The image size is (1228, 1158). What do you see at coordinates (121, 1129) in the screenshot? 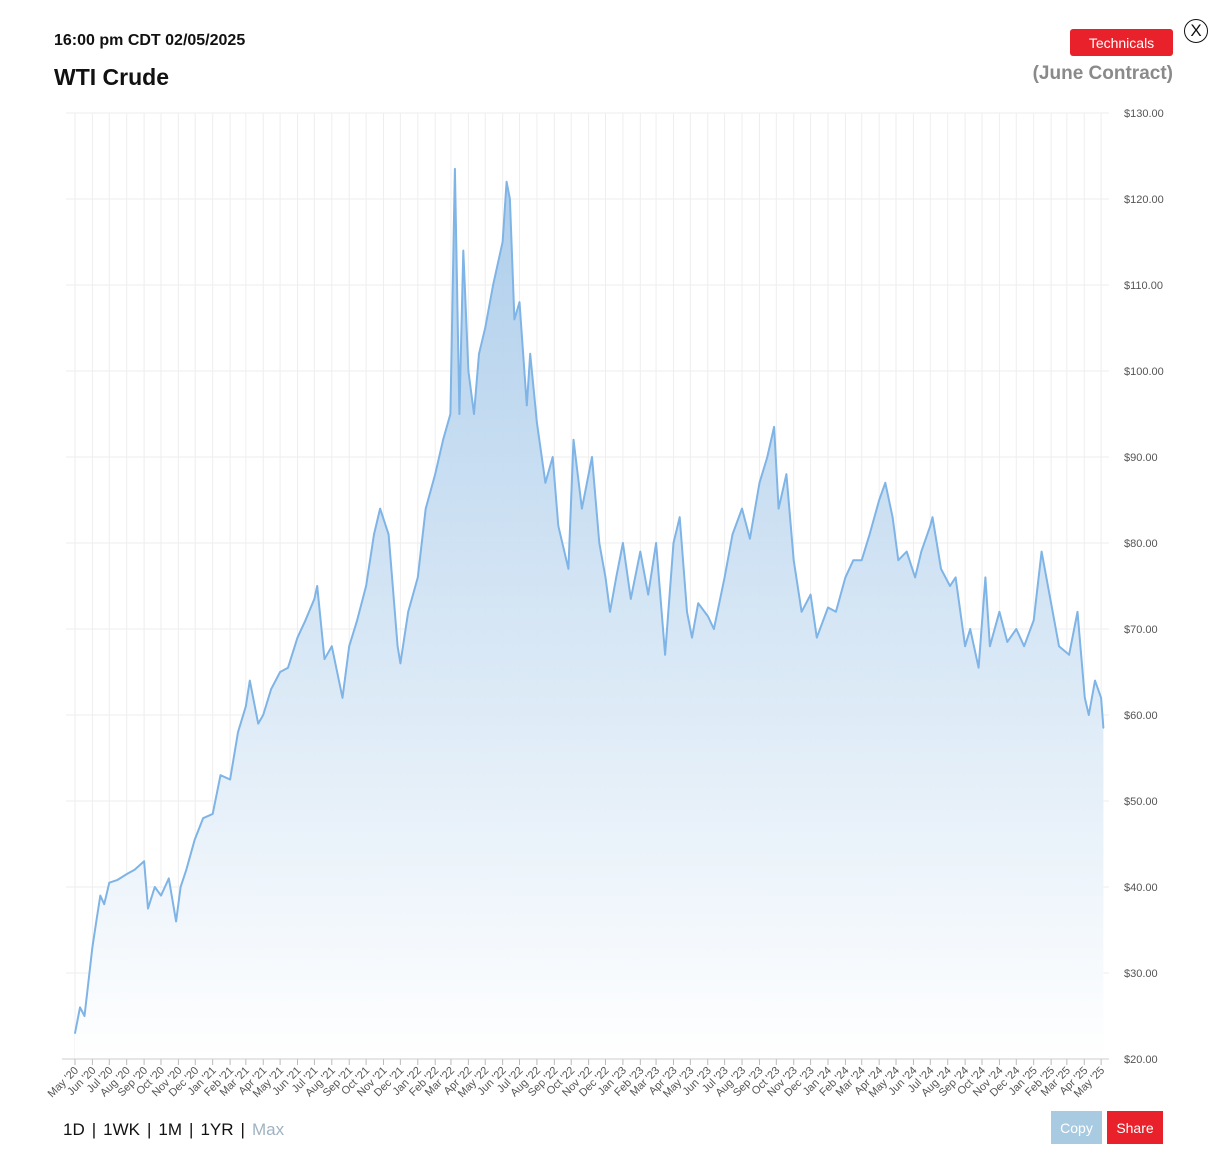
I see `range-1wk: 1WK` at bounding box center [121, 1129].